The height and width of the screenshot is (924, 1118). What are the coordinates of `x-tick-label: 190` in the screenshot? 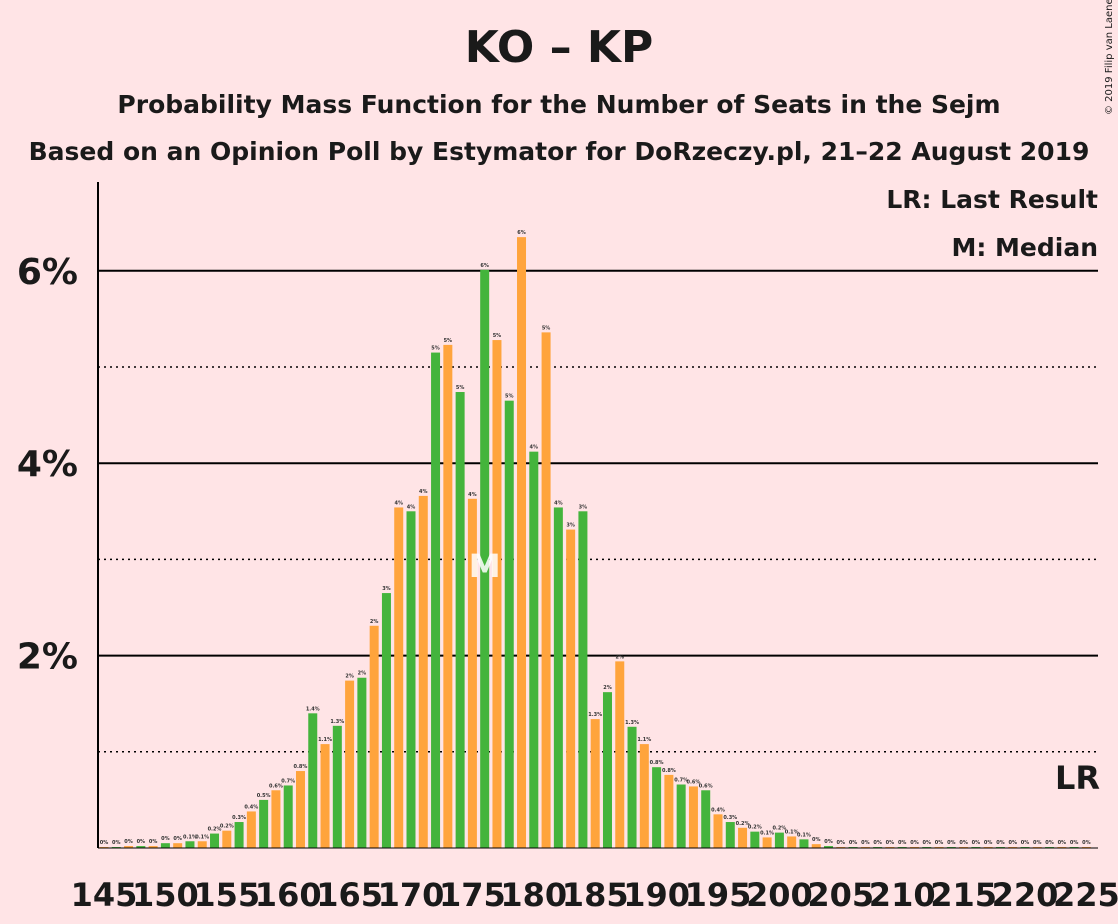 It's located at (656, 895).